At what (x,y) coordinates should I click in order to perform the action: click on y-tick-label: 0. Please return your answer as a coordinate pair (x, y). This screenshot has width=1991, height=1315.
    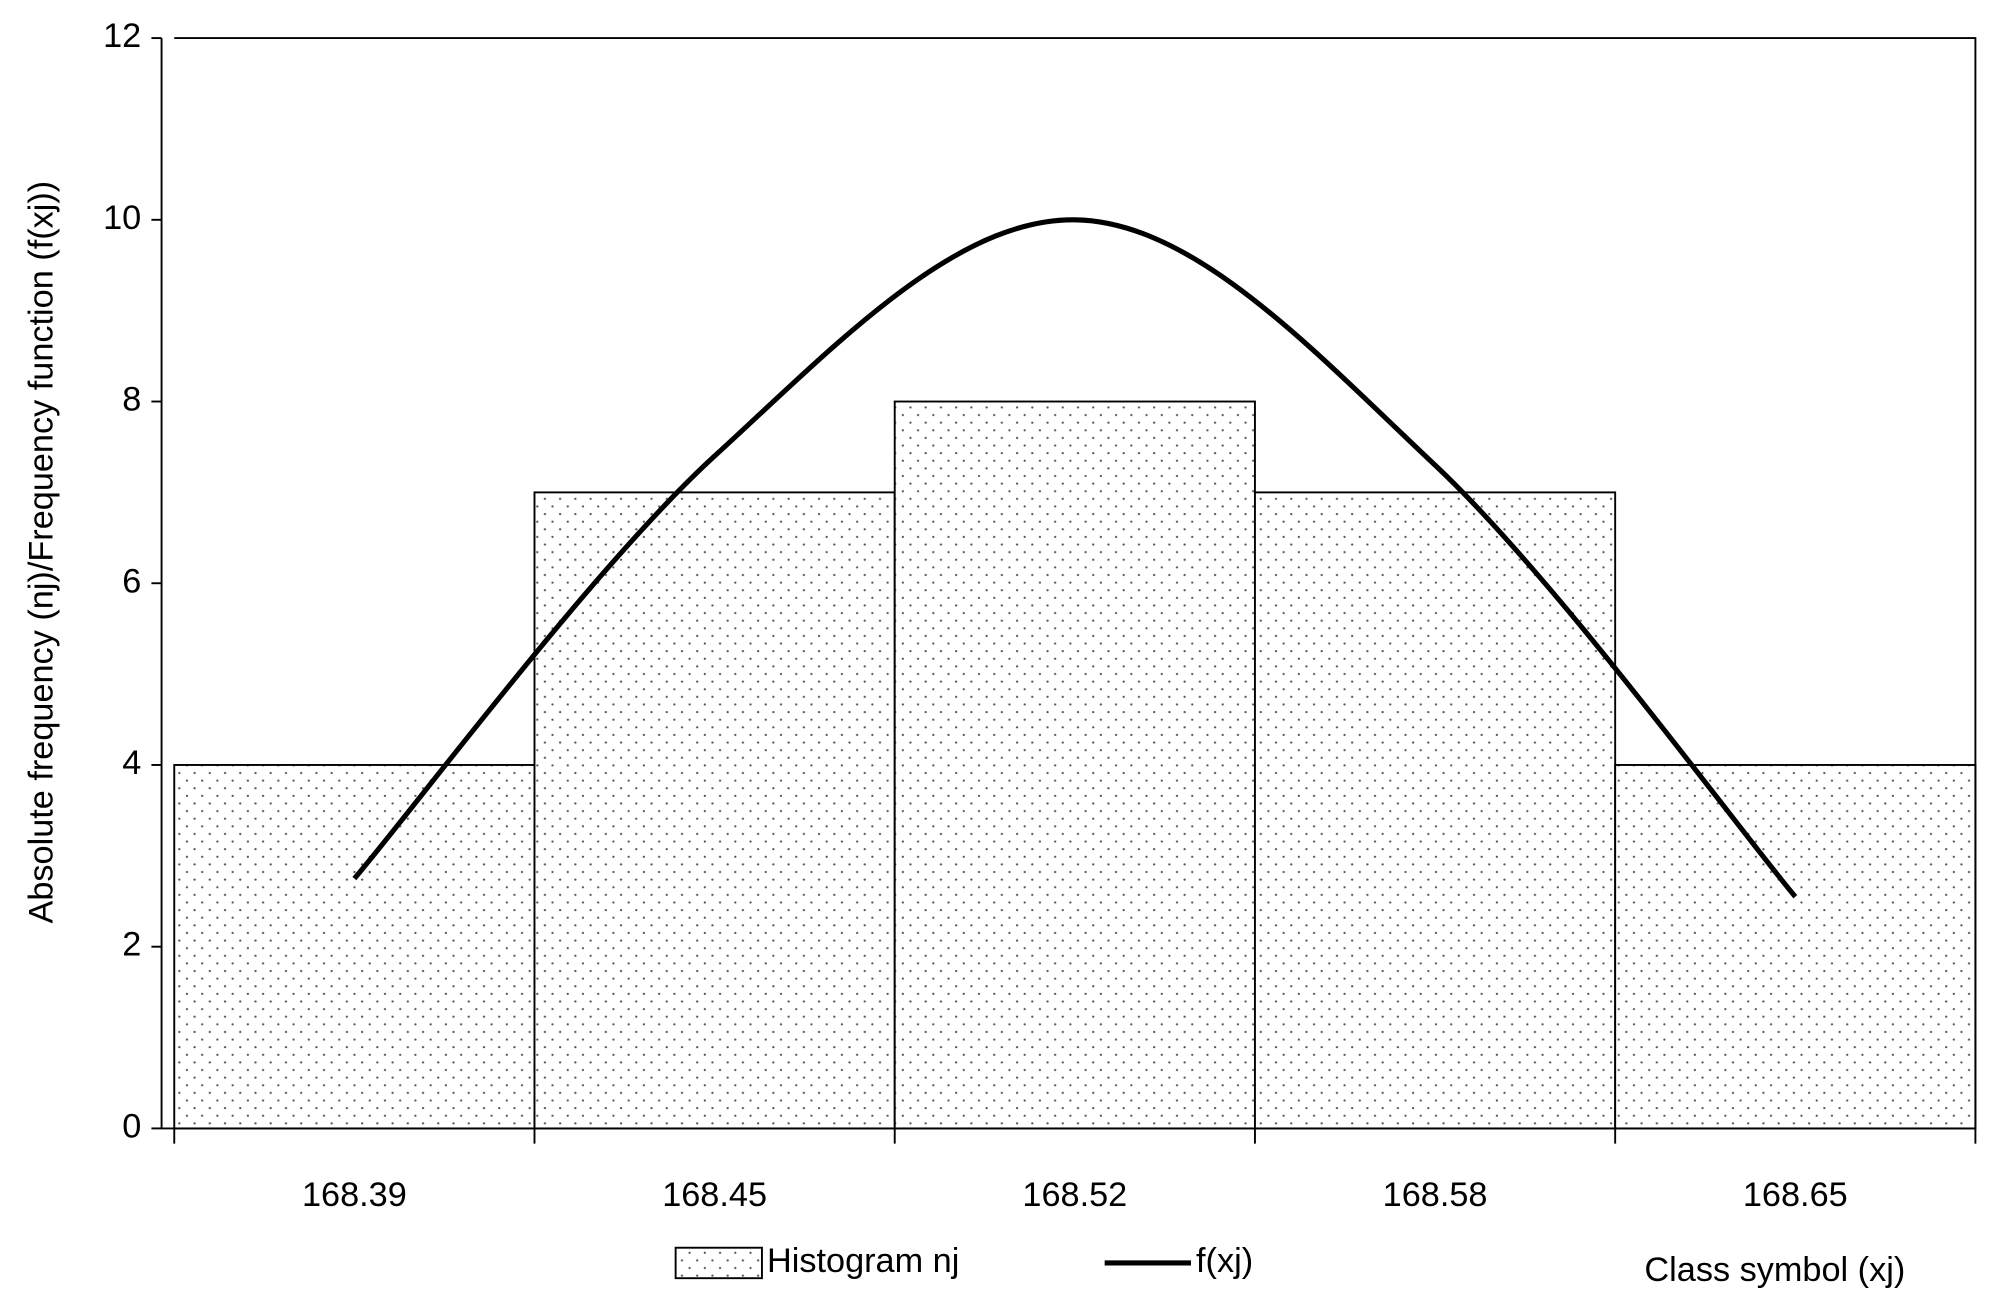
    Looking at the image, I should click on (131, 1126).